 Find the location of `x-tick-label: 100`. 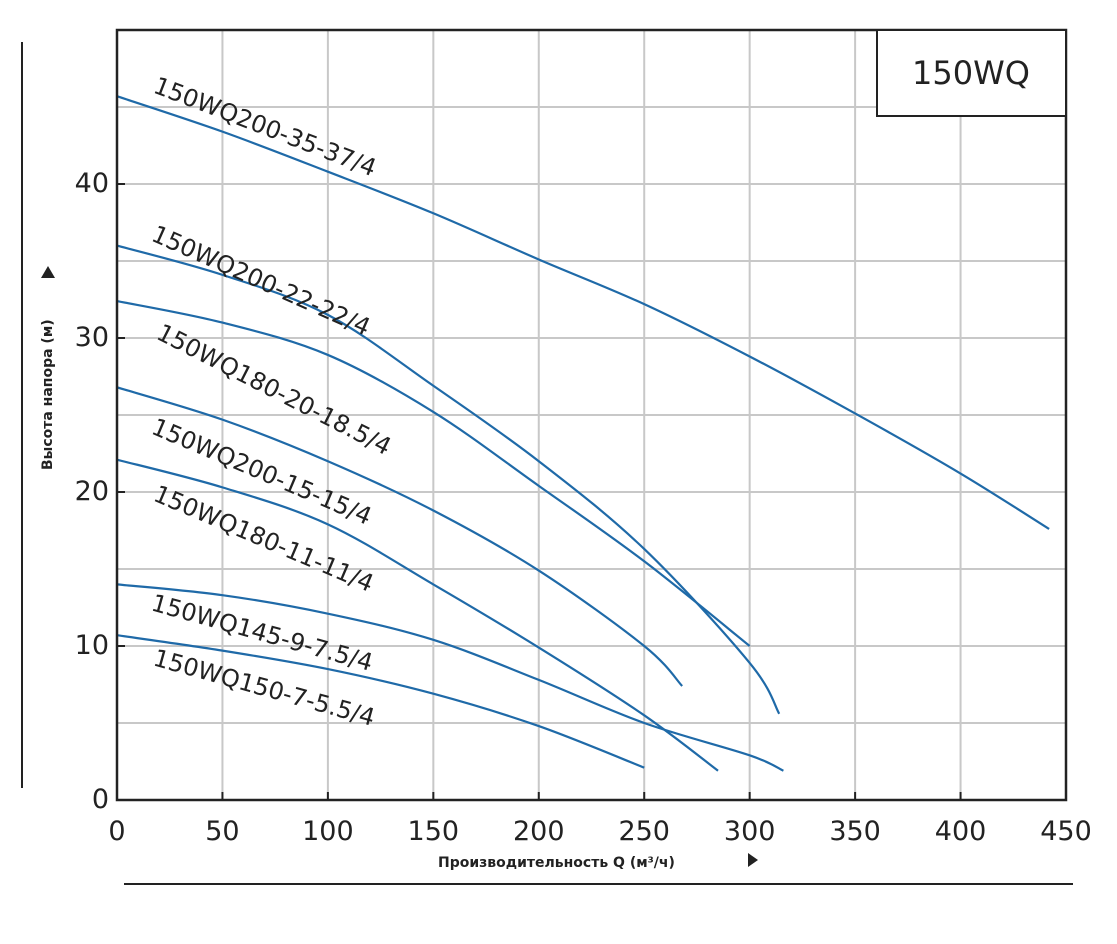

x-tick-label: 100 is located at coordinates (328, 831).